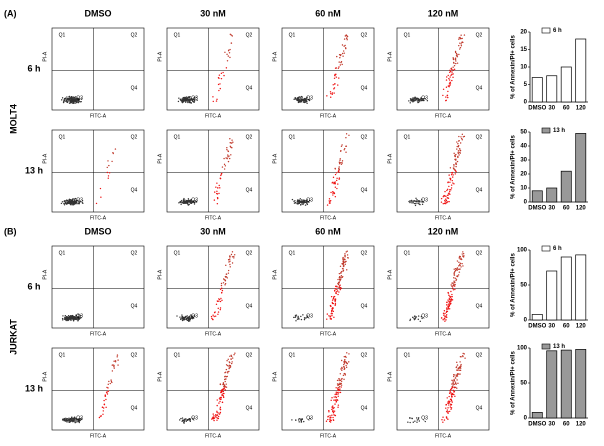 The image size is (604, 446). Describe the element at coordinates (551, 327) in the screenshot. I see `x-tick-label: 30` at that location.